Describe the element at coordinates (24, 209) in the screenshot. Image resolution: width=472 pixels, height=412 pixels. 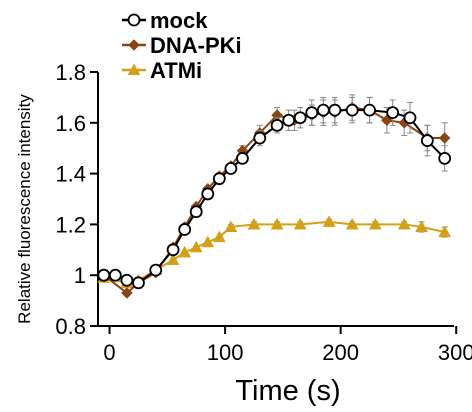
I see `y-axis-title: Relative fluorescence intensity` at that location.